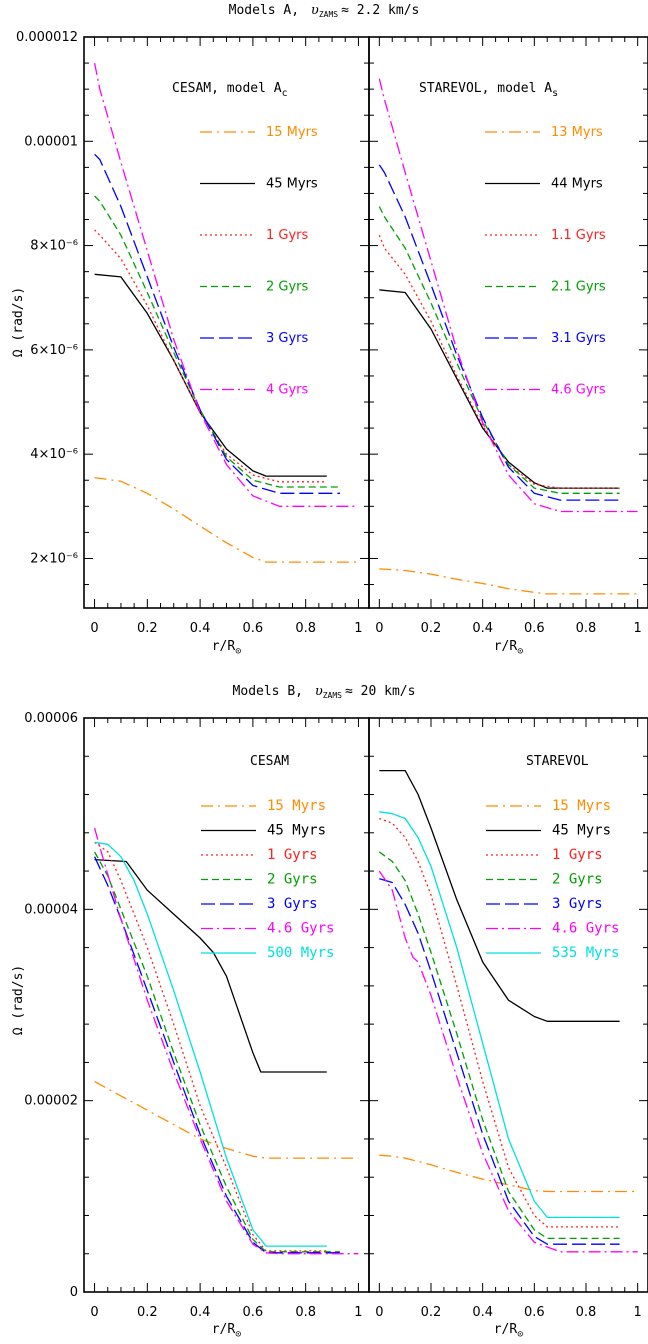  What do you see at coordinates (332, 695) in the screenshot?
I see `title-subscript: ZAMS` at bounding box center [332, 695].